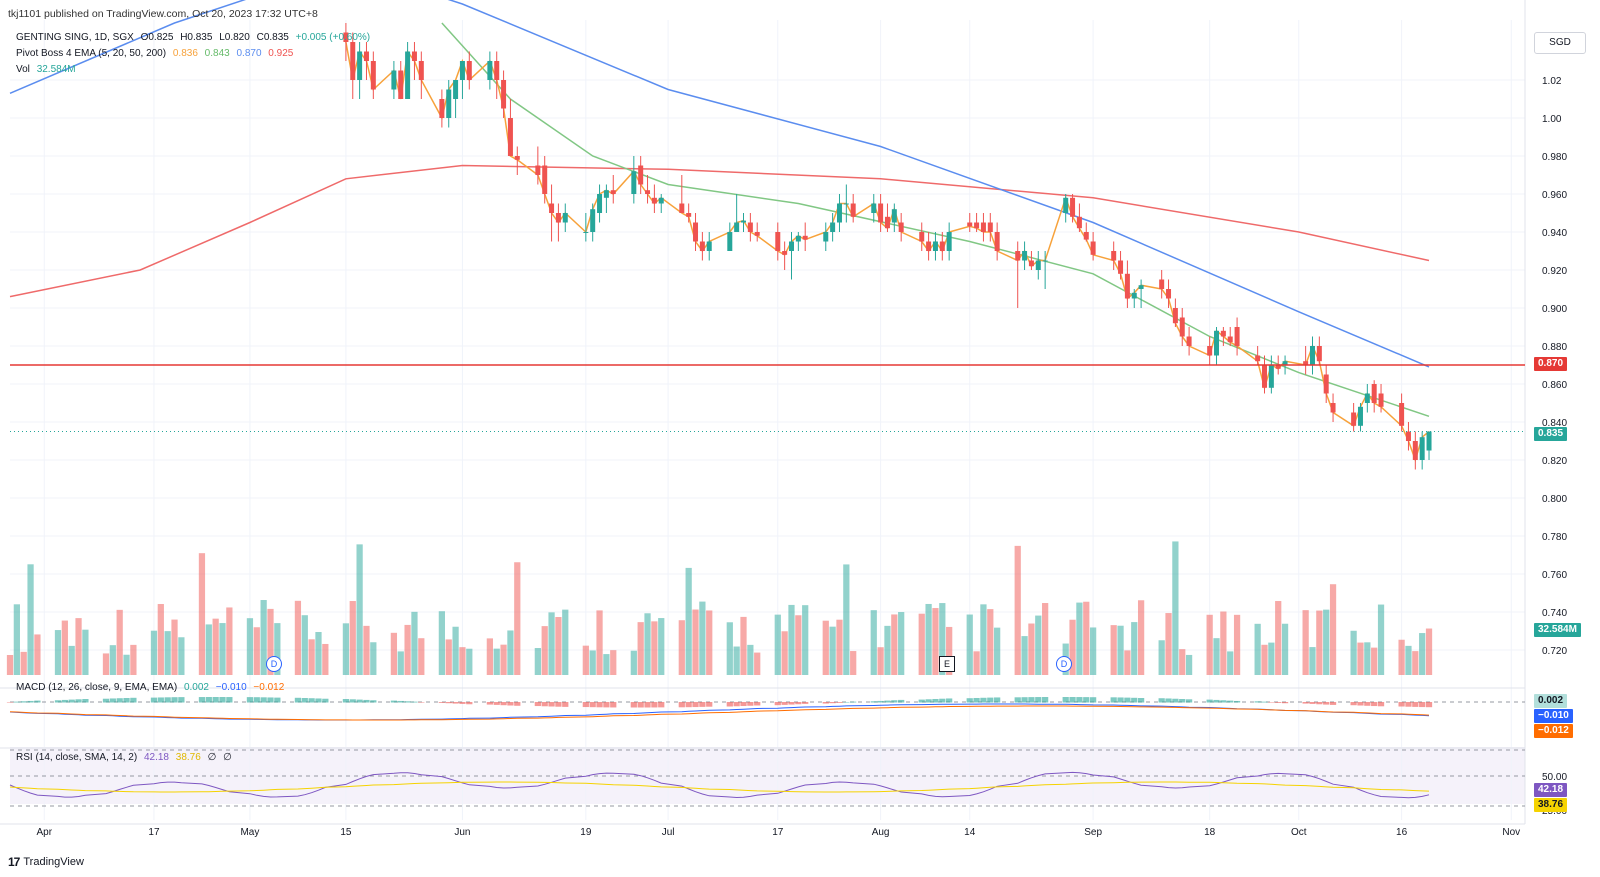 Image resolution: width=1600 pixels, height=877 pixels. I want to click on price-axis-label: 0.720, so click(1554, 651).